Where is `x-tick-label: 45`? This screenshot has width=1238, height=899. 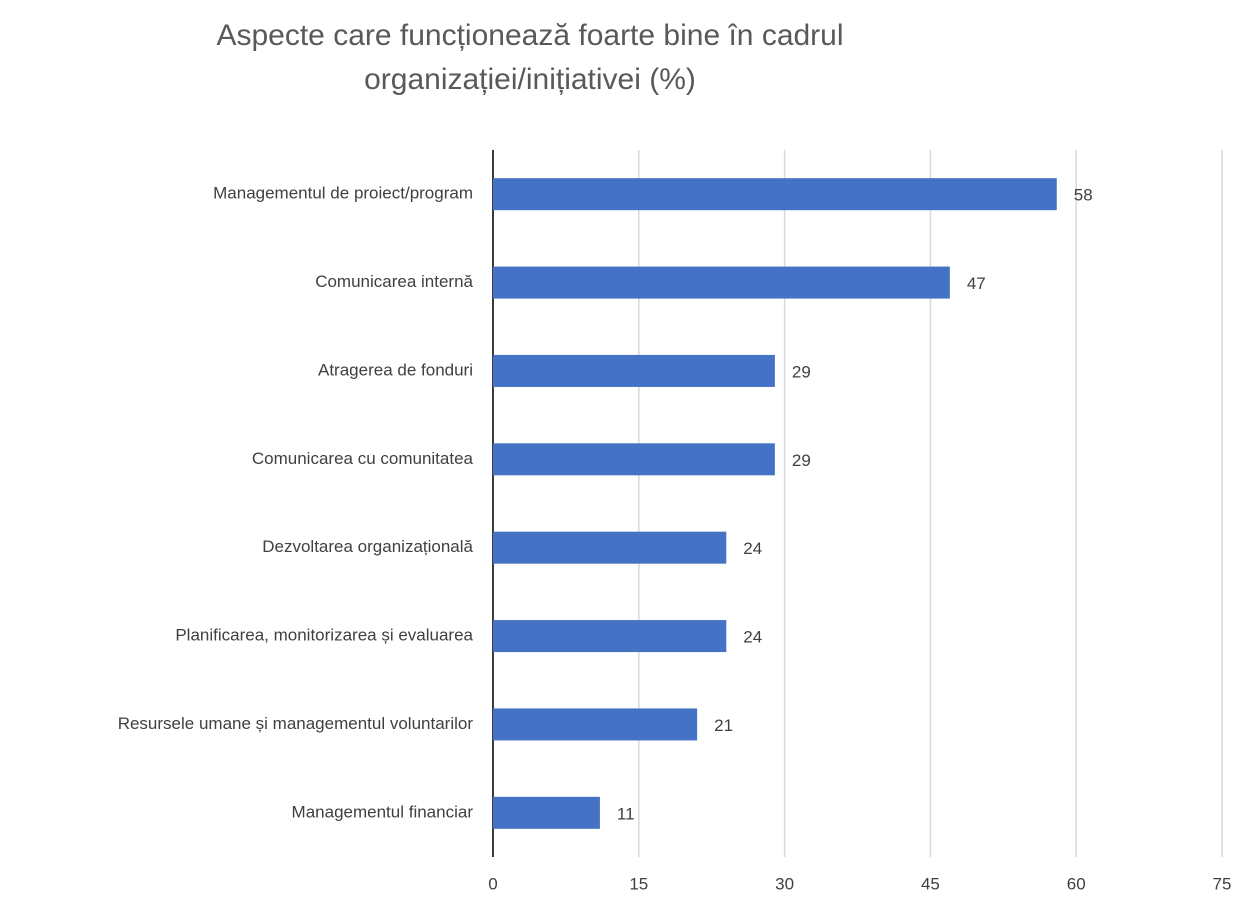 x-tick-label: 45 is located at coordinates (930, 883).